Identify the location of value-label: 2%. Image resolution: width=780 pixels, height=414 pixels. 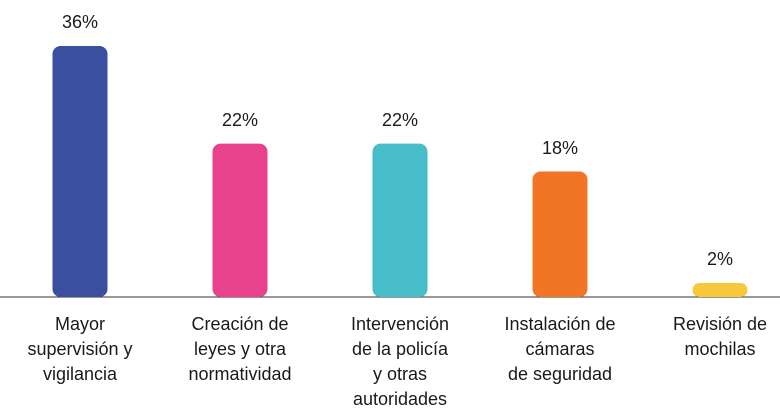
(719, 259).